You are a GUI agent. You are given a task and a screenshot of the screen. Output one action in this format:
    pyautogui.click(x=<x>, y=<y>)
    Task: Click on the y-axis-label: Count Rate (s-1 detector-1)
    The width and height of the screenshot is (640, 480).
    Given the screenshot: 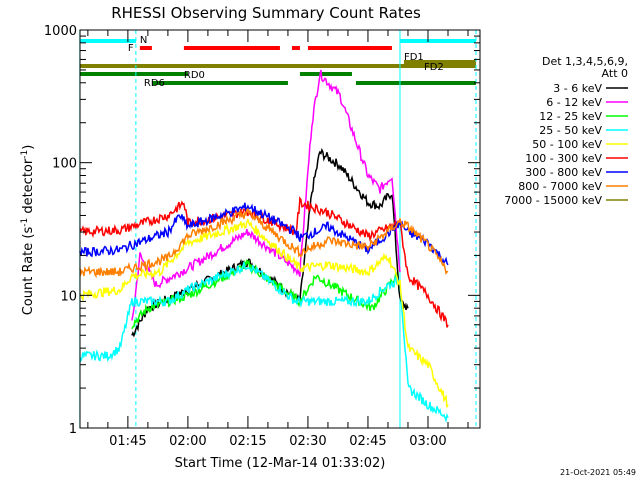 What is the action you would take?
    pyautogui.click(x=28, y=230)
    